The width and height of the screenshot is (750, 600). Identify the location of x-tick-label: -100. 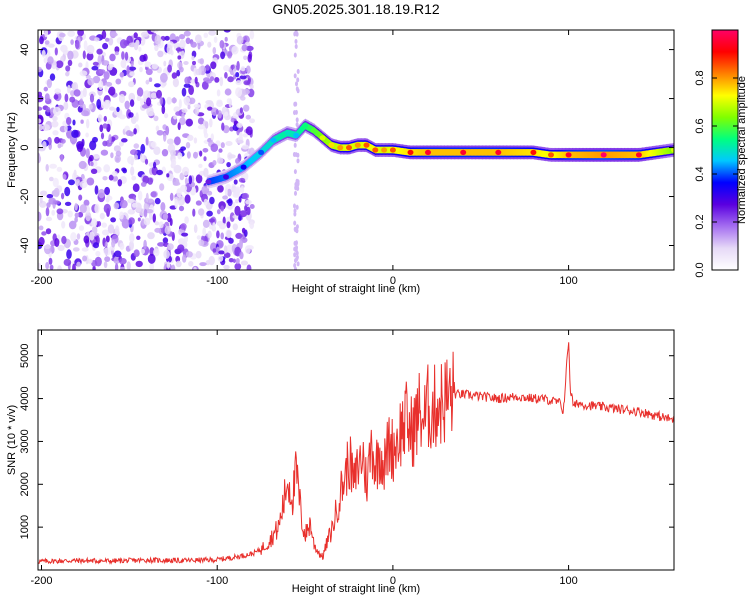
(217, 281).